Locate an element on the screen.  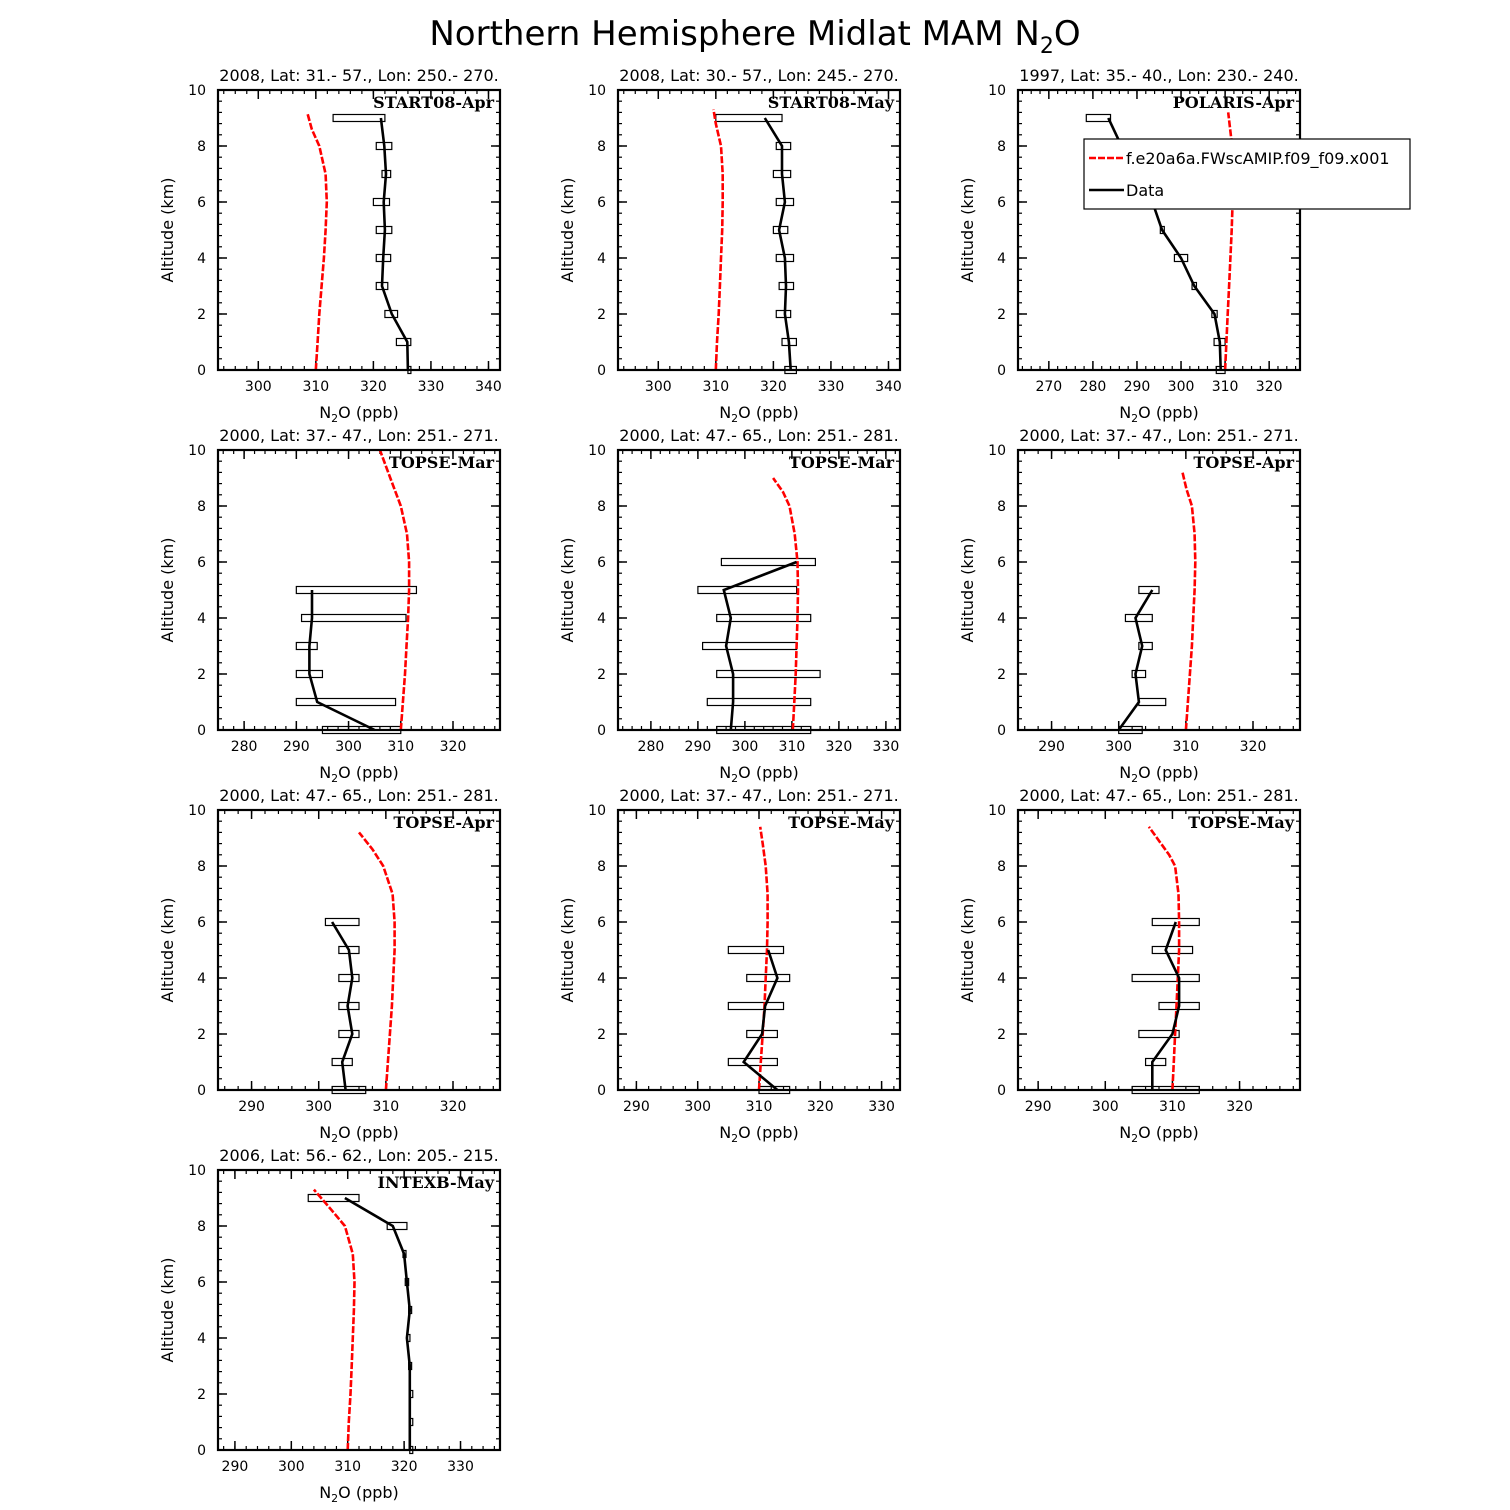
x-tick-label: 340 is located at coordinates (888, 387).